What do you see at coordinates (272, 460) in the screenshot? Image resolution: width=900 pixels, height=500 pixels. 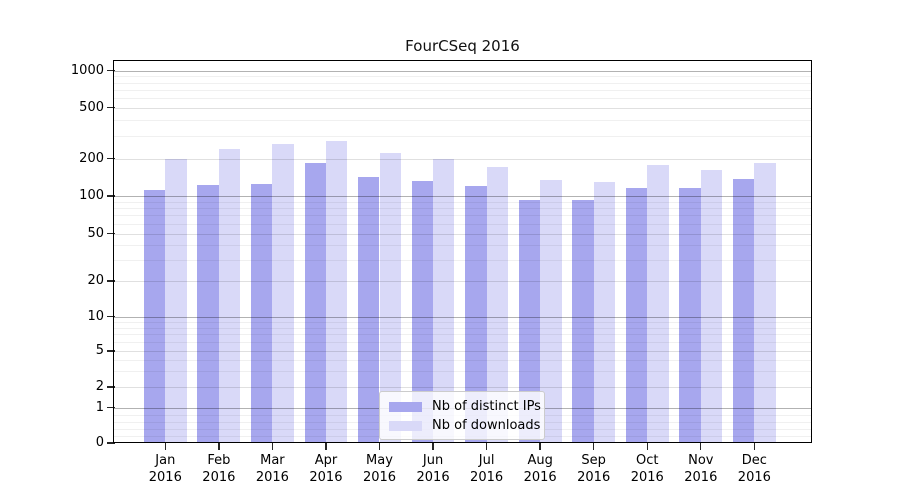 I see `x-tick-month: Mar` at bounding box center [272, 460].